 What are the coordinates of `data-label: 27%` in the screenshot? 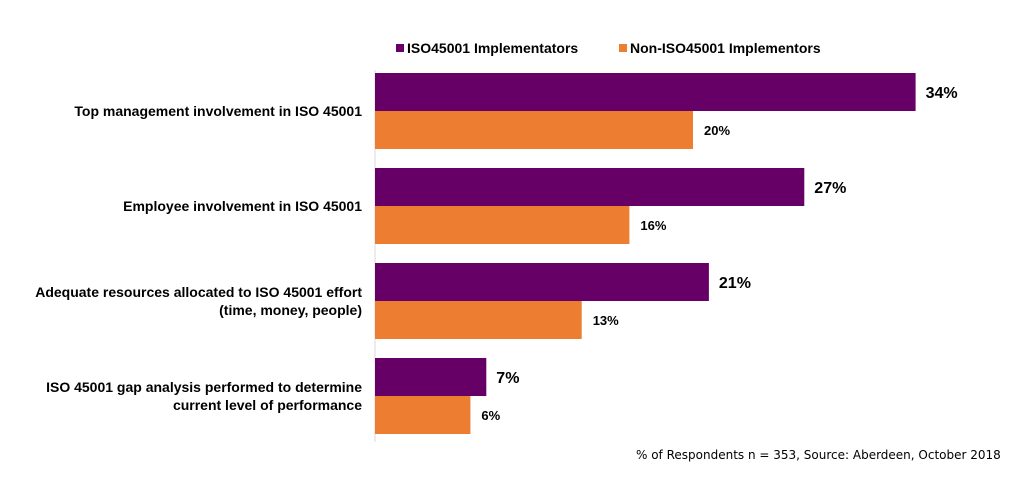 It's located at (830, 188).